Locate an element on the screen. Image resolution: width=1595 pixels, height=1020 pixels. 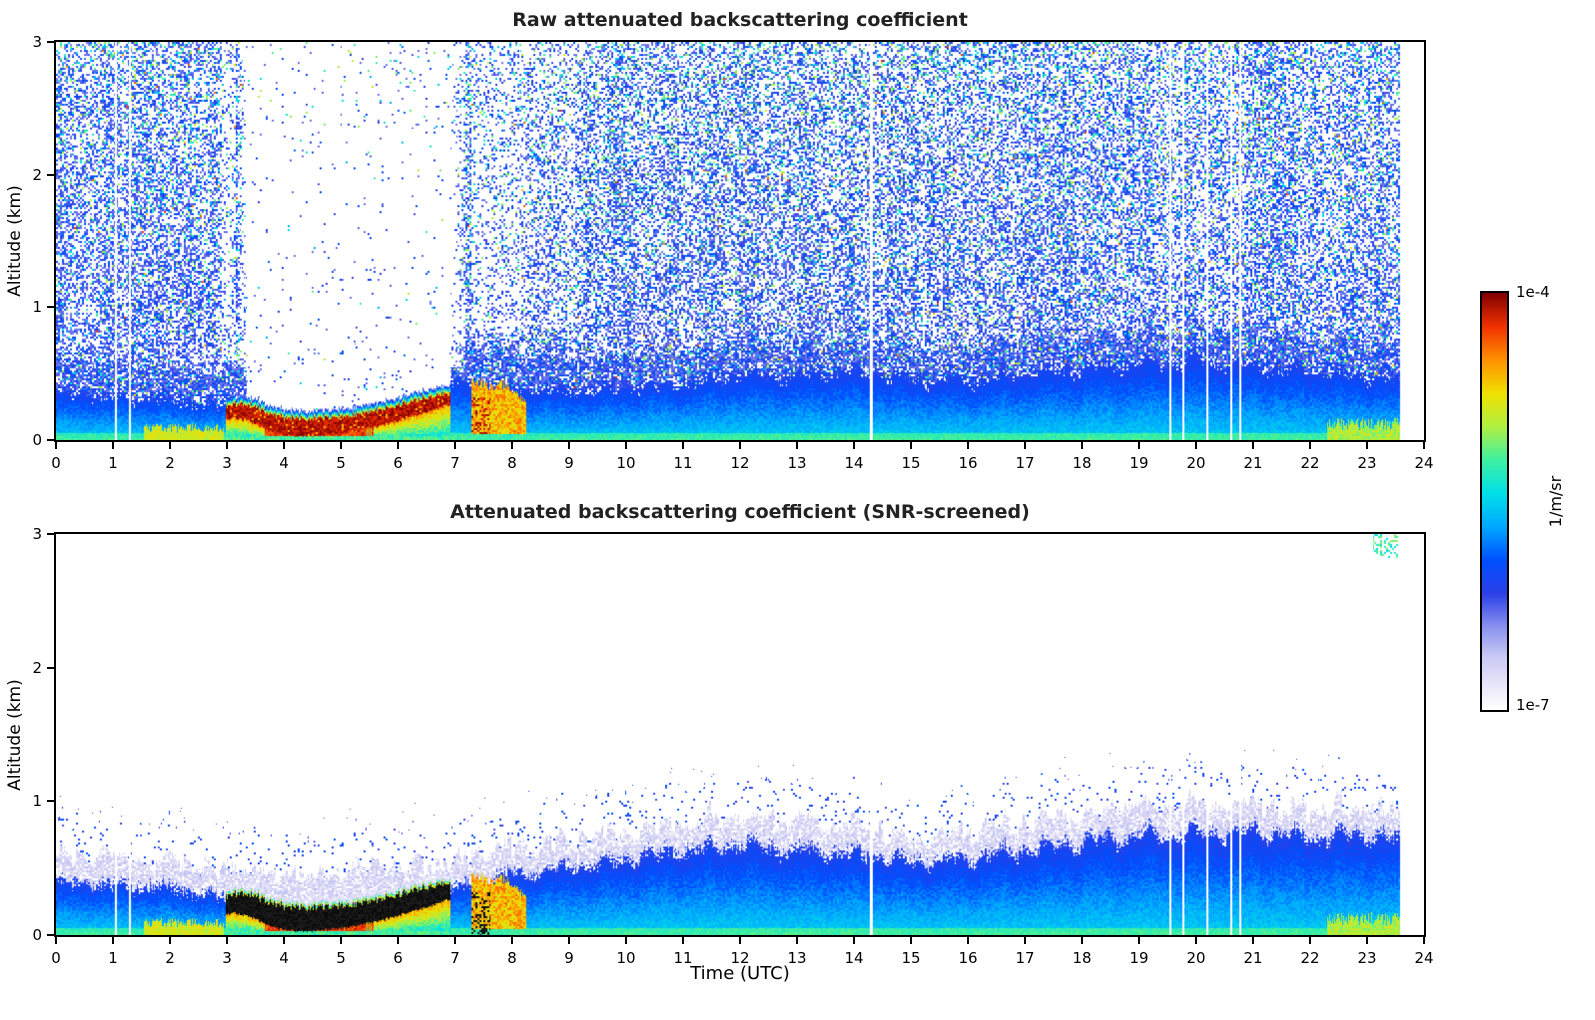
colorbar-gradient is located at coordinates (1494, 501).